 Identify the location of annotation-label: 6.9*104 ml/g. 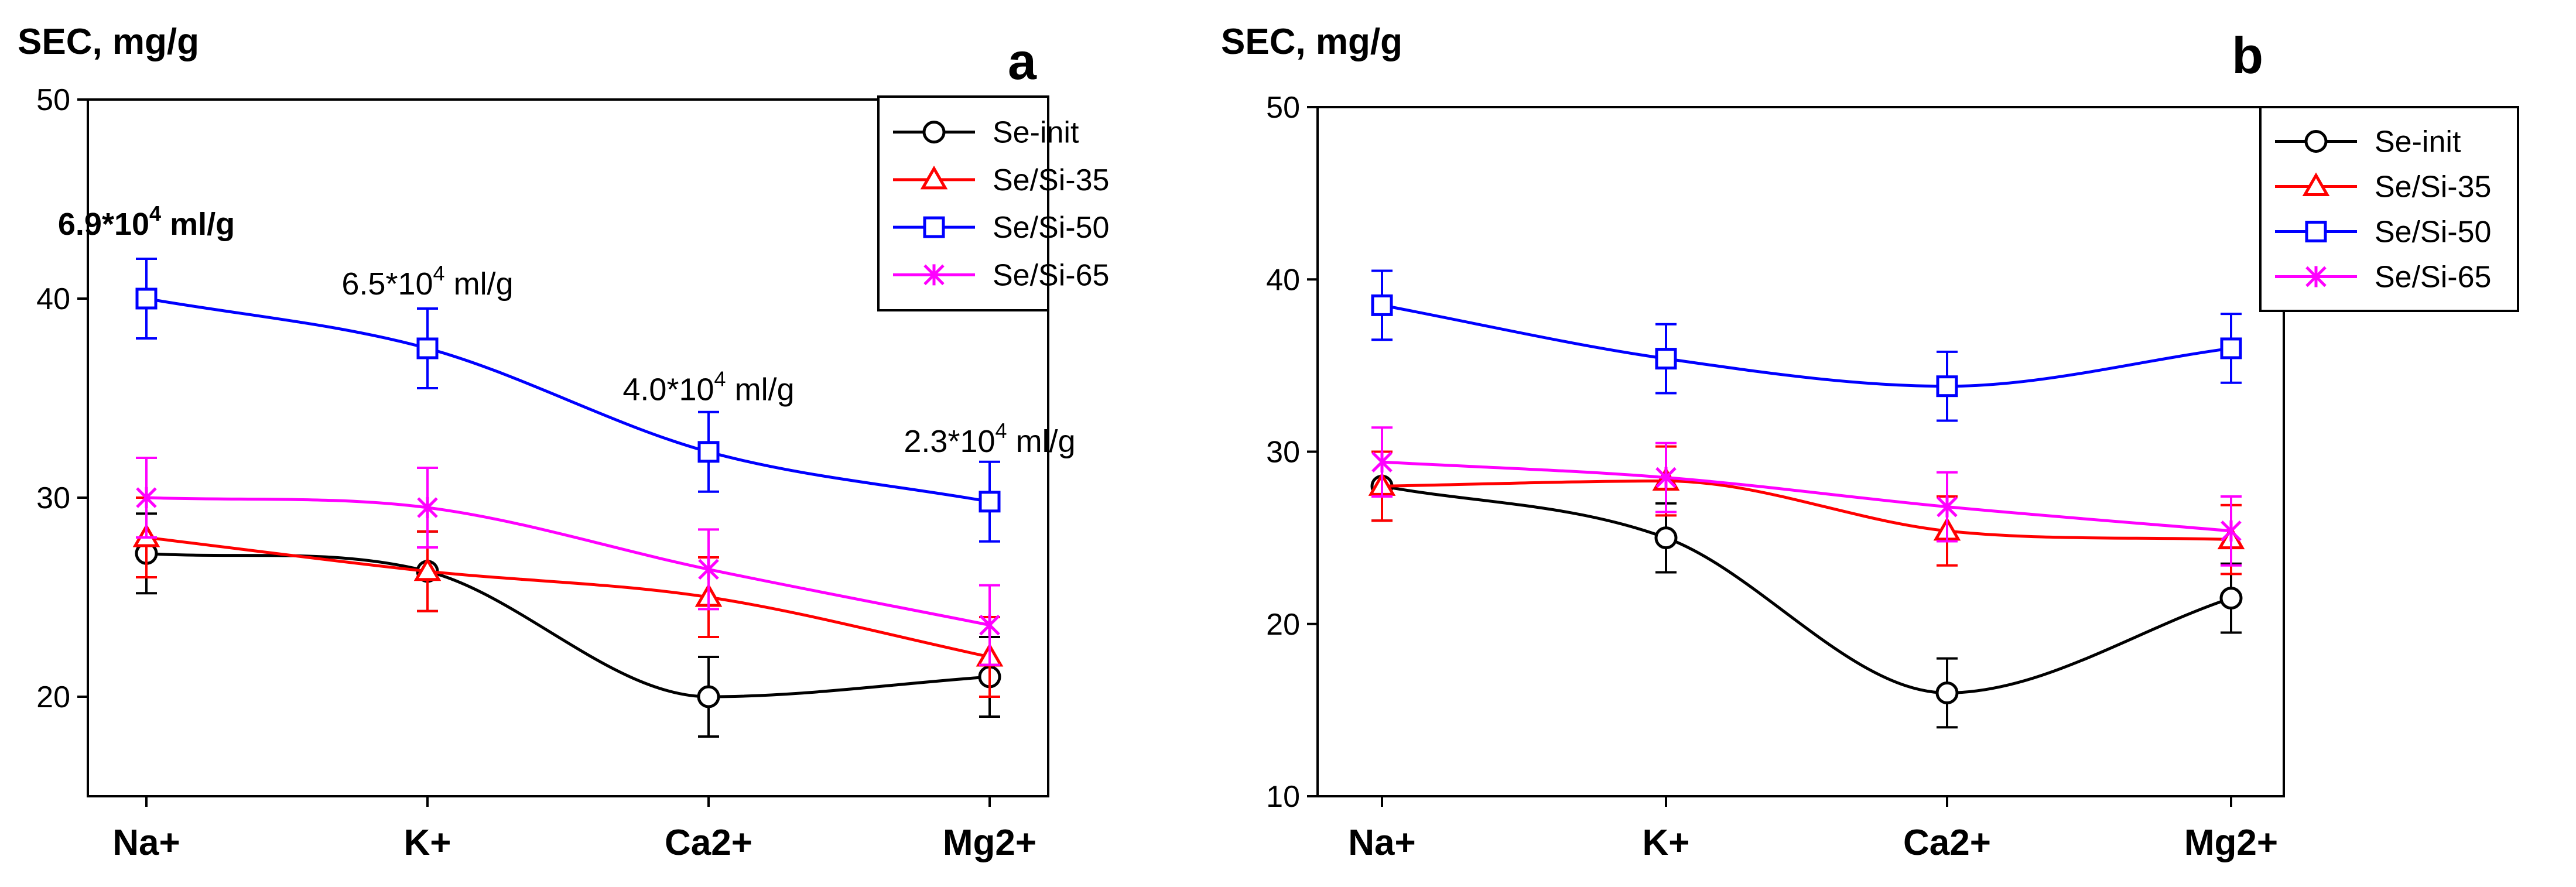
(146, 221).